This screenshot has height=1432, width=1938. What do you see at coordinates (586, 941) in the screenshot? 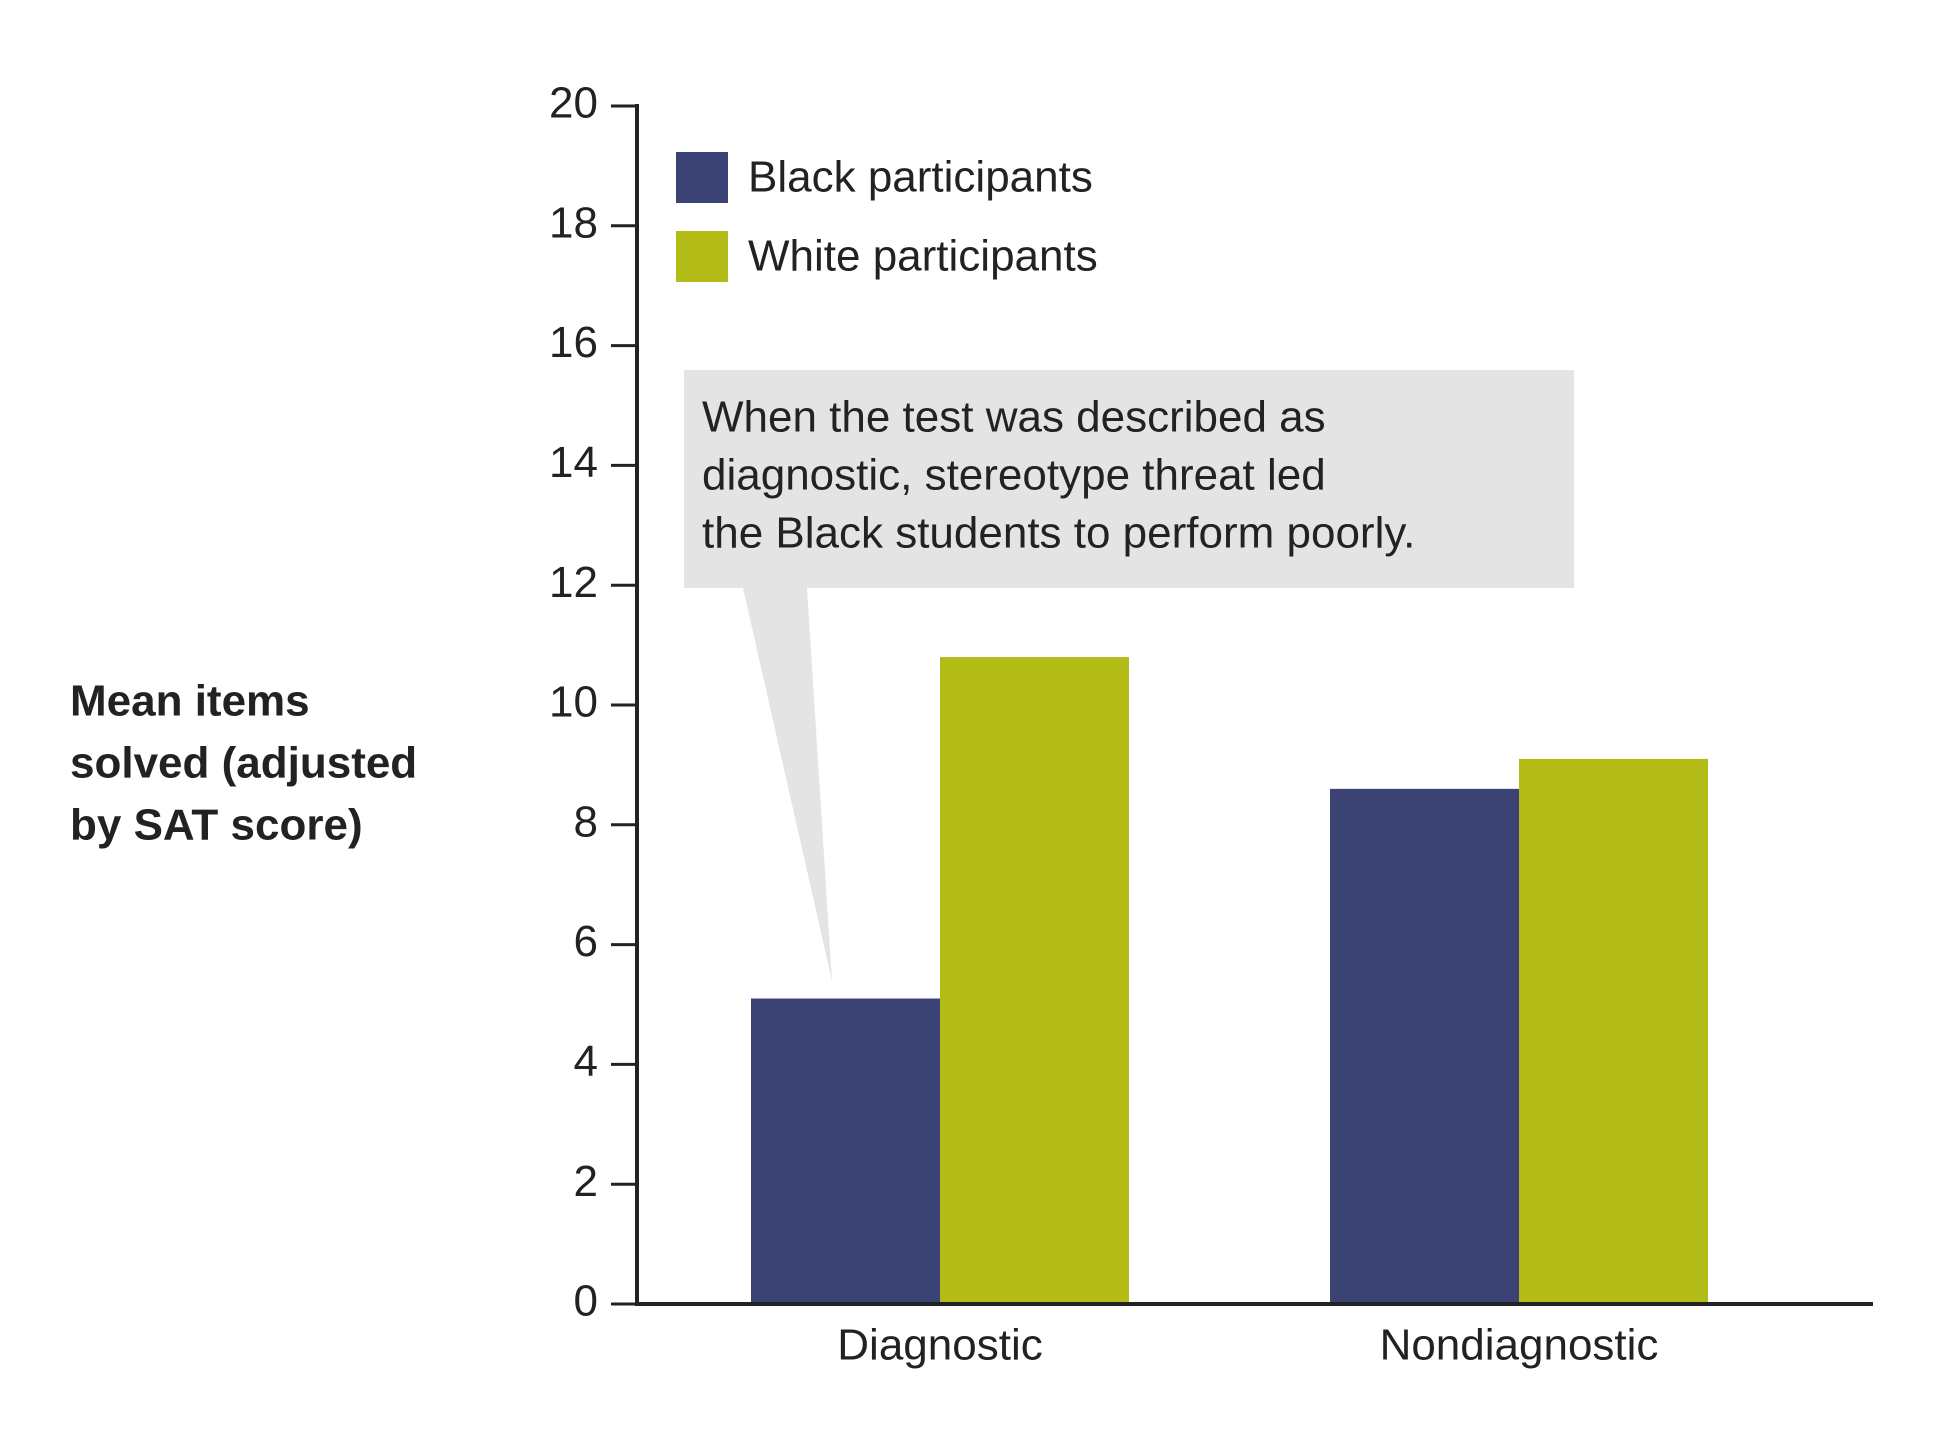
I see `y-tick-label: 6` at bounding box center [586, 941].